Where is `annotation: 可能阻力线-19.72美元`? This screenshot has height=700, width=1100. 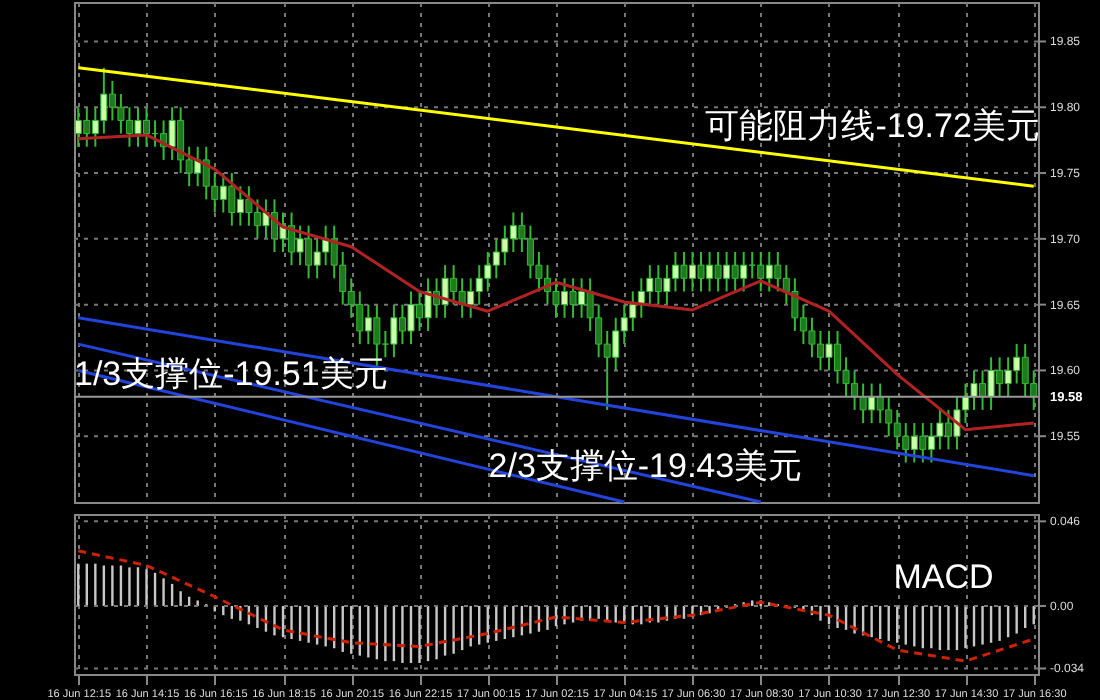 annotation: 可能阻力线-19.72美元 is located at coordinates (872, 126).